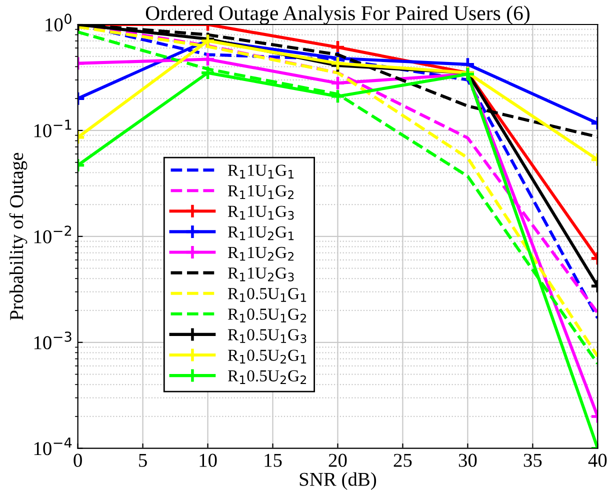  I want to click on y-tick-label: 10$^{0}$, so click(59, 23).